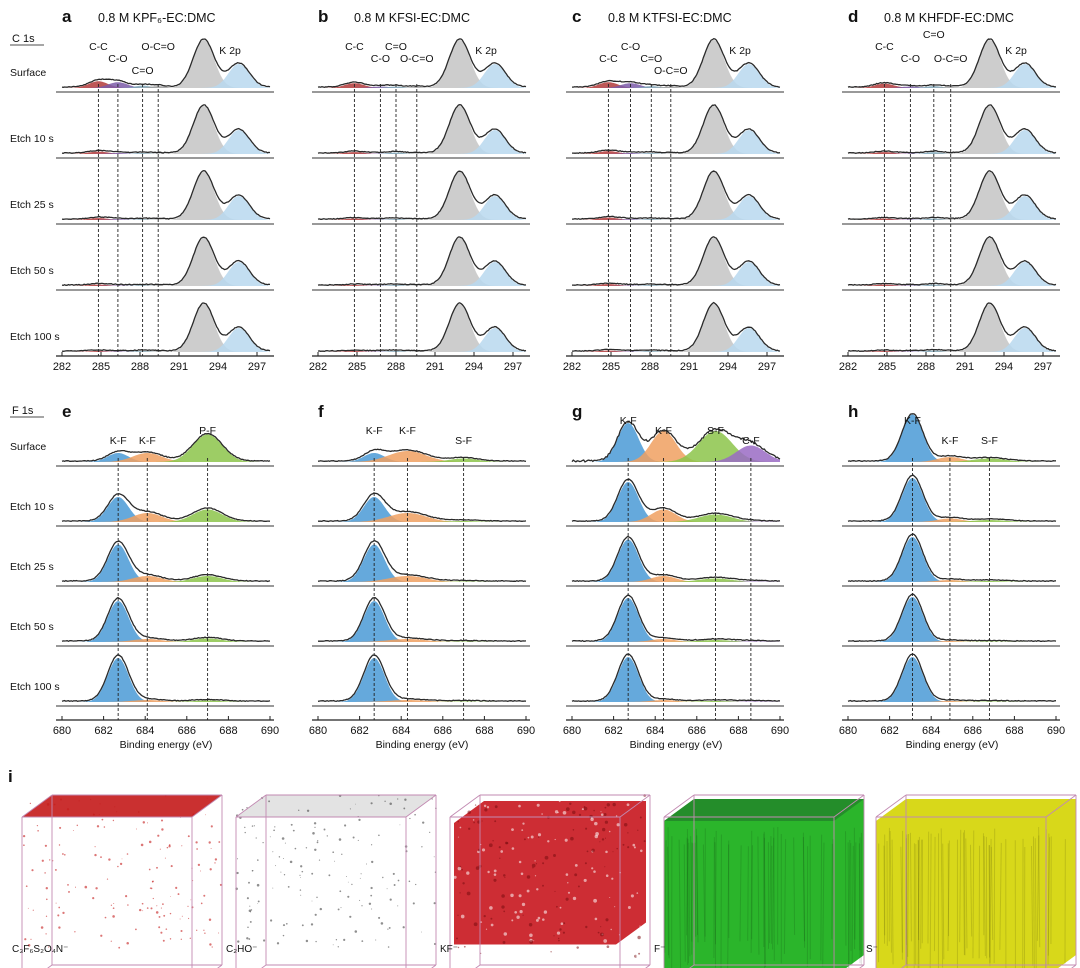 The height and width of the screenshot is (968, 1080). What do you see at coordinates (401, 731) in the screenshot?
I see `tick-label: 684` at bounding box center [401, 731].